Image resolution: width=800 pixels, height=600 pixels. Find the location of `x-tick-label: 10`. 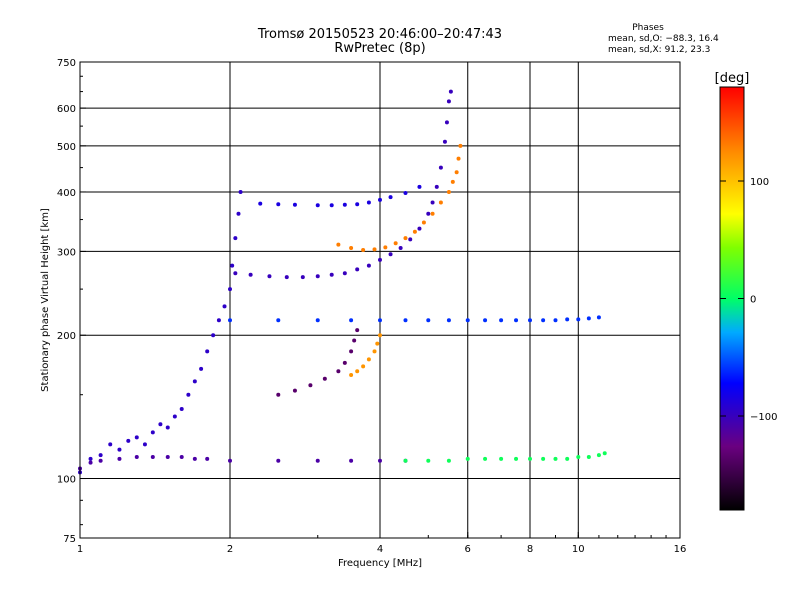

x-tick-label: 10 is located at coordinates (578, 549).